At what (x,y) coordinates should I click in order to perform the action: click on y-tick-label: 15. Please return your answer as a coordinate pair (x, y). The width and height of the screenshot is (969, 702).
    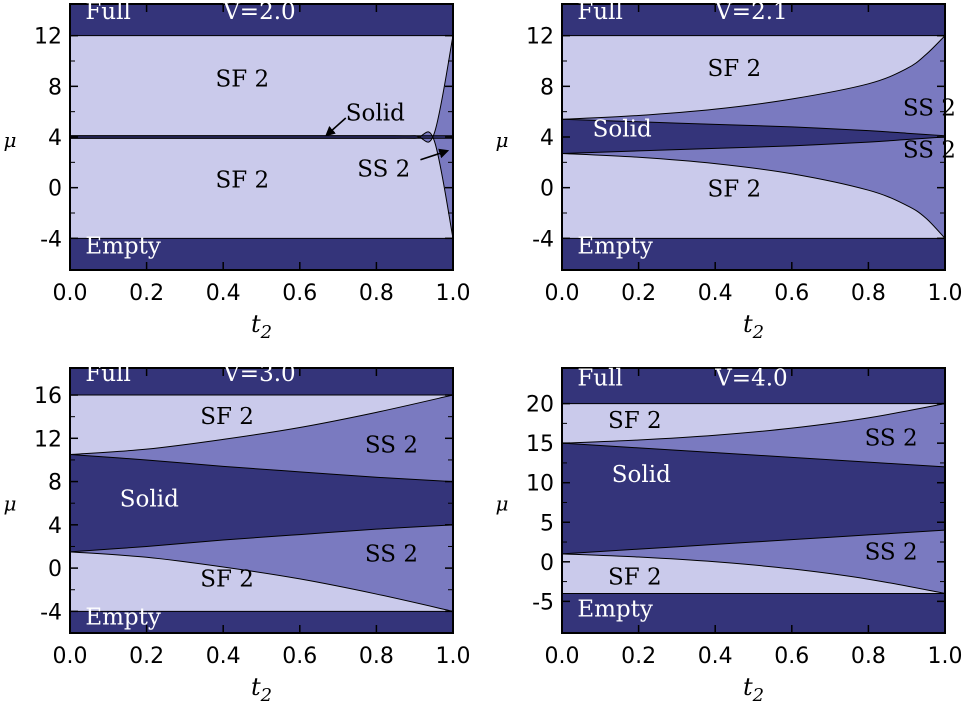
    Looking at the image, I should click on (540, 444).